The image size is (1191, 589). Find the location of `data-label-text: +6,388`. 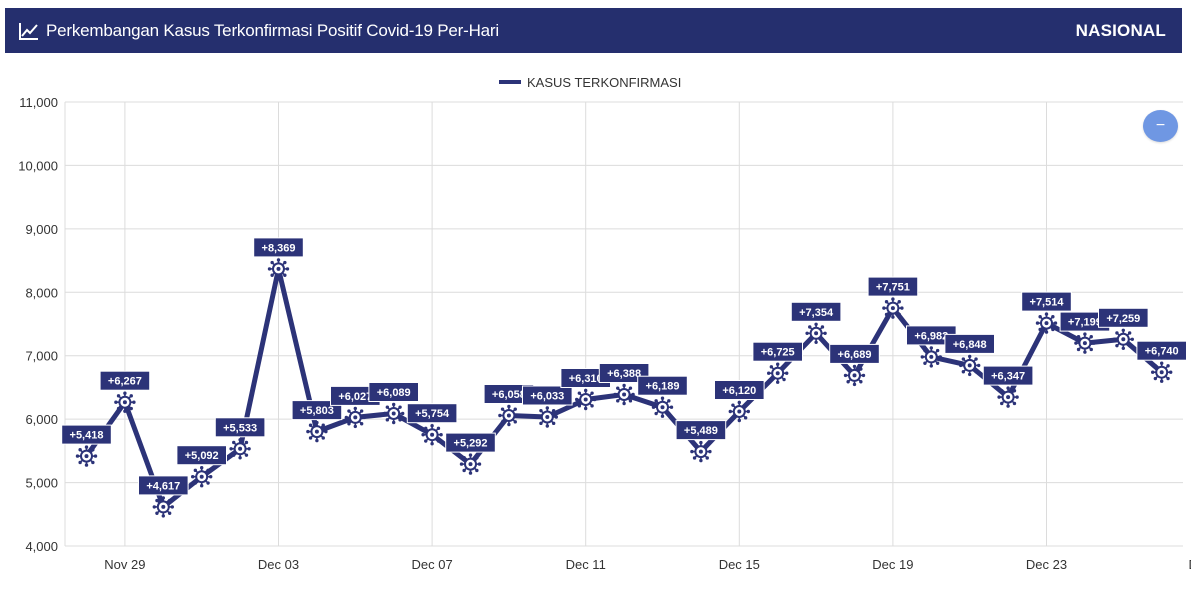

data-label-text: +6,388 is located at coordinates (624, 374).